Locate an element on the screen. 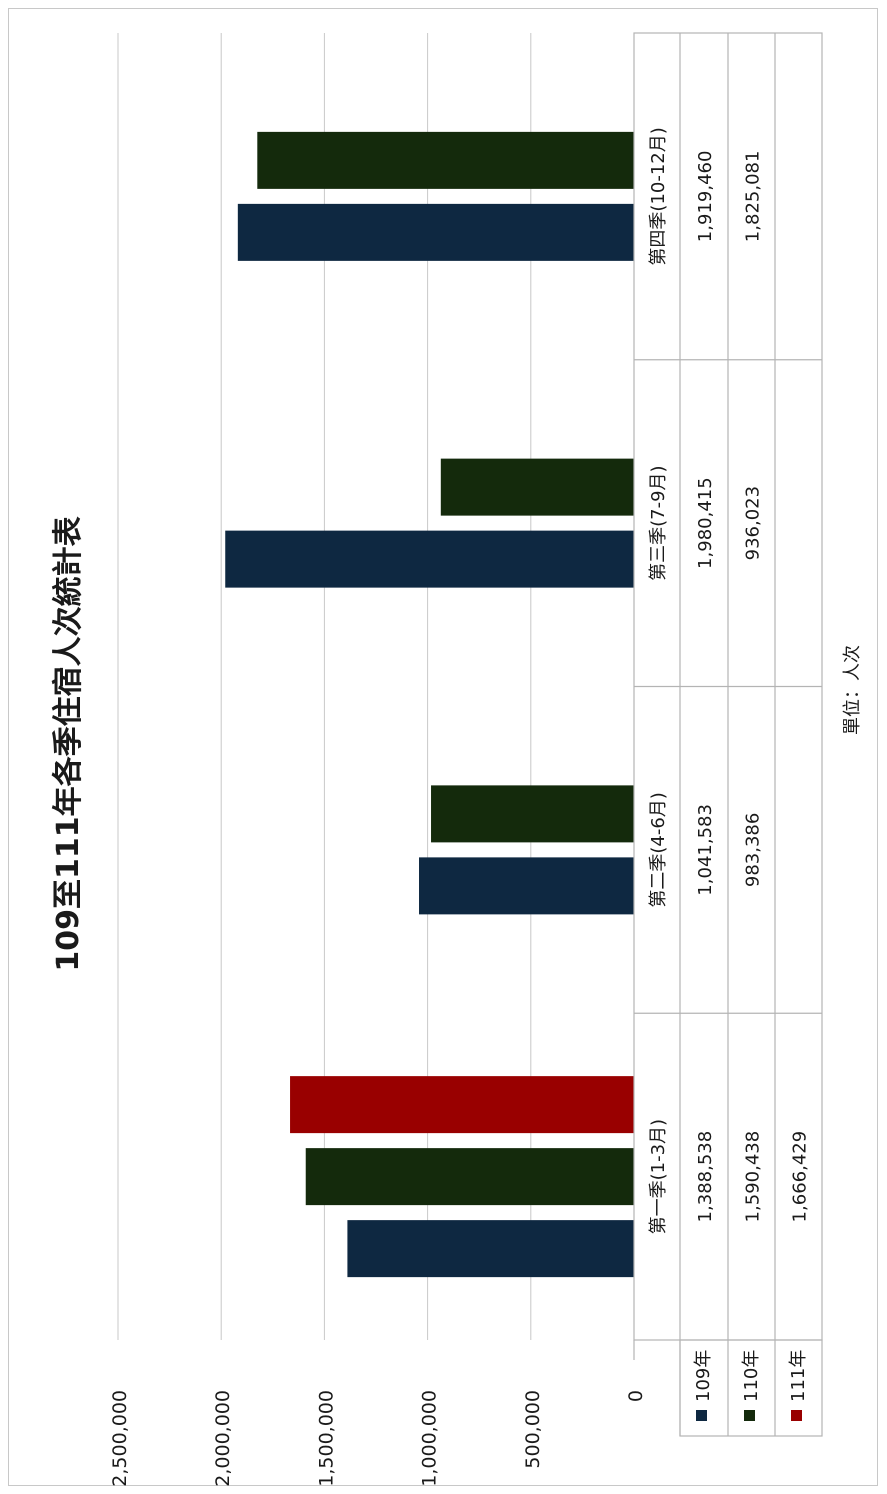 The image size is (887, 1494). data-label: 1,388,538 is located at coordinates (705, 1177).